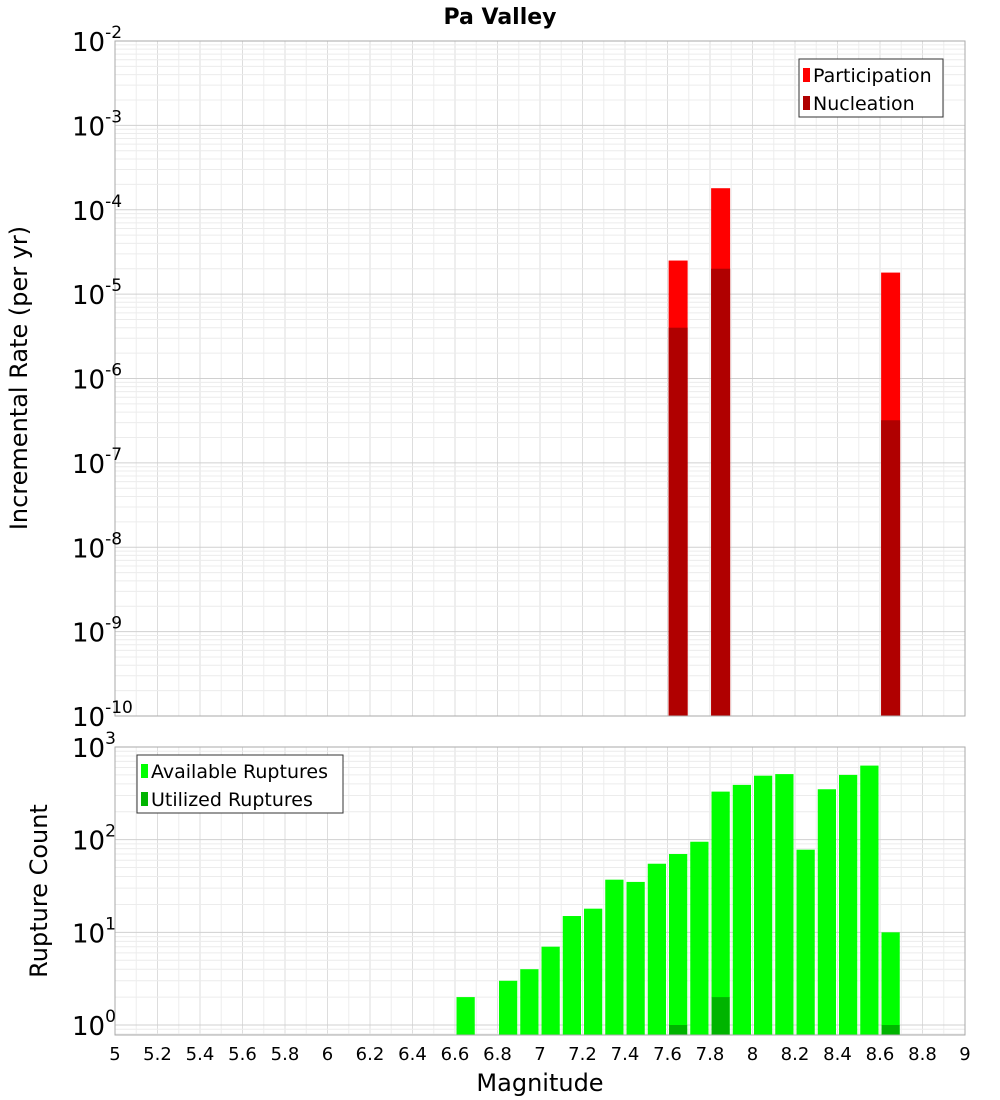 This screenshot has width=1000, height=1100. I want to click on x-tick-label: 6.6, so click(455, 1054).